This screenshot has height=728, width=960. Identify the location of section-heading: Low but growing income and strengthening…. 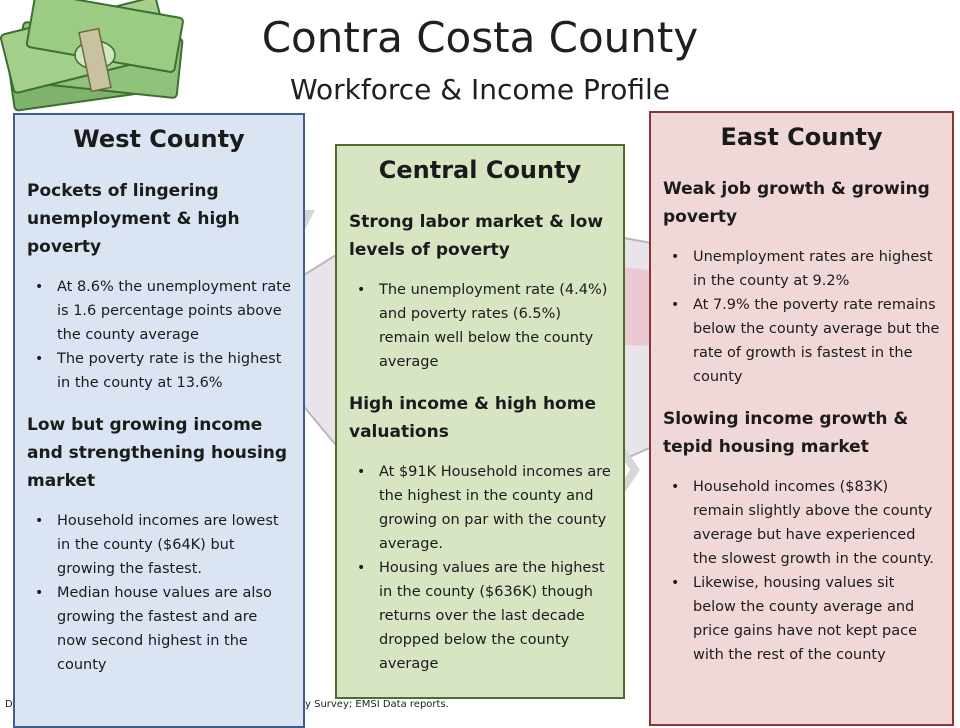
(157, 453).